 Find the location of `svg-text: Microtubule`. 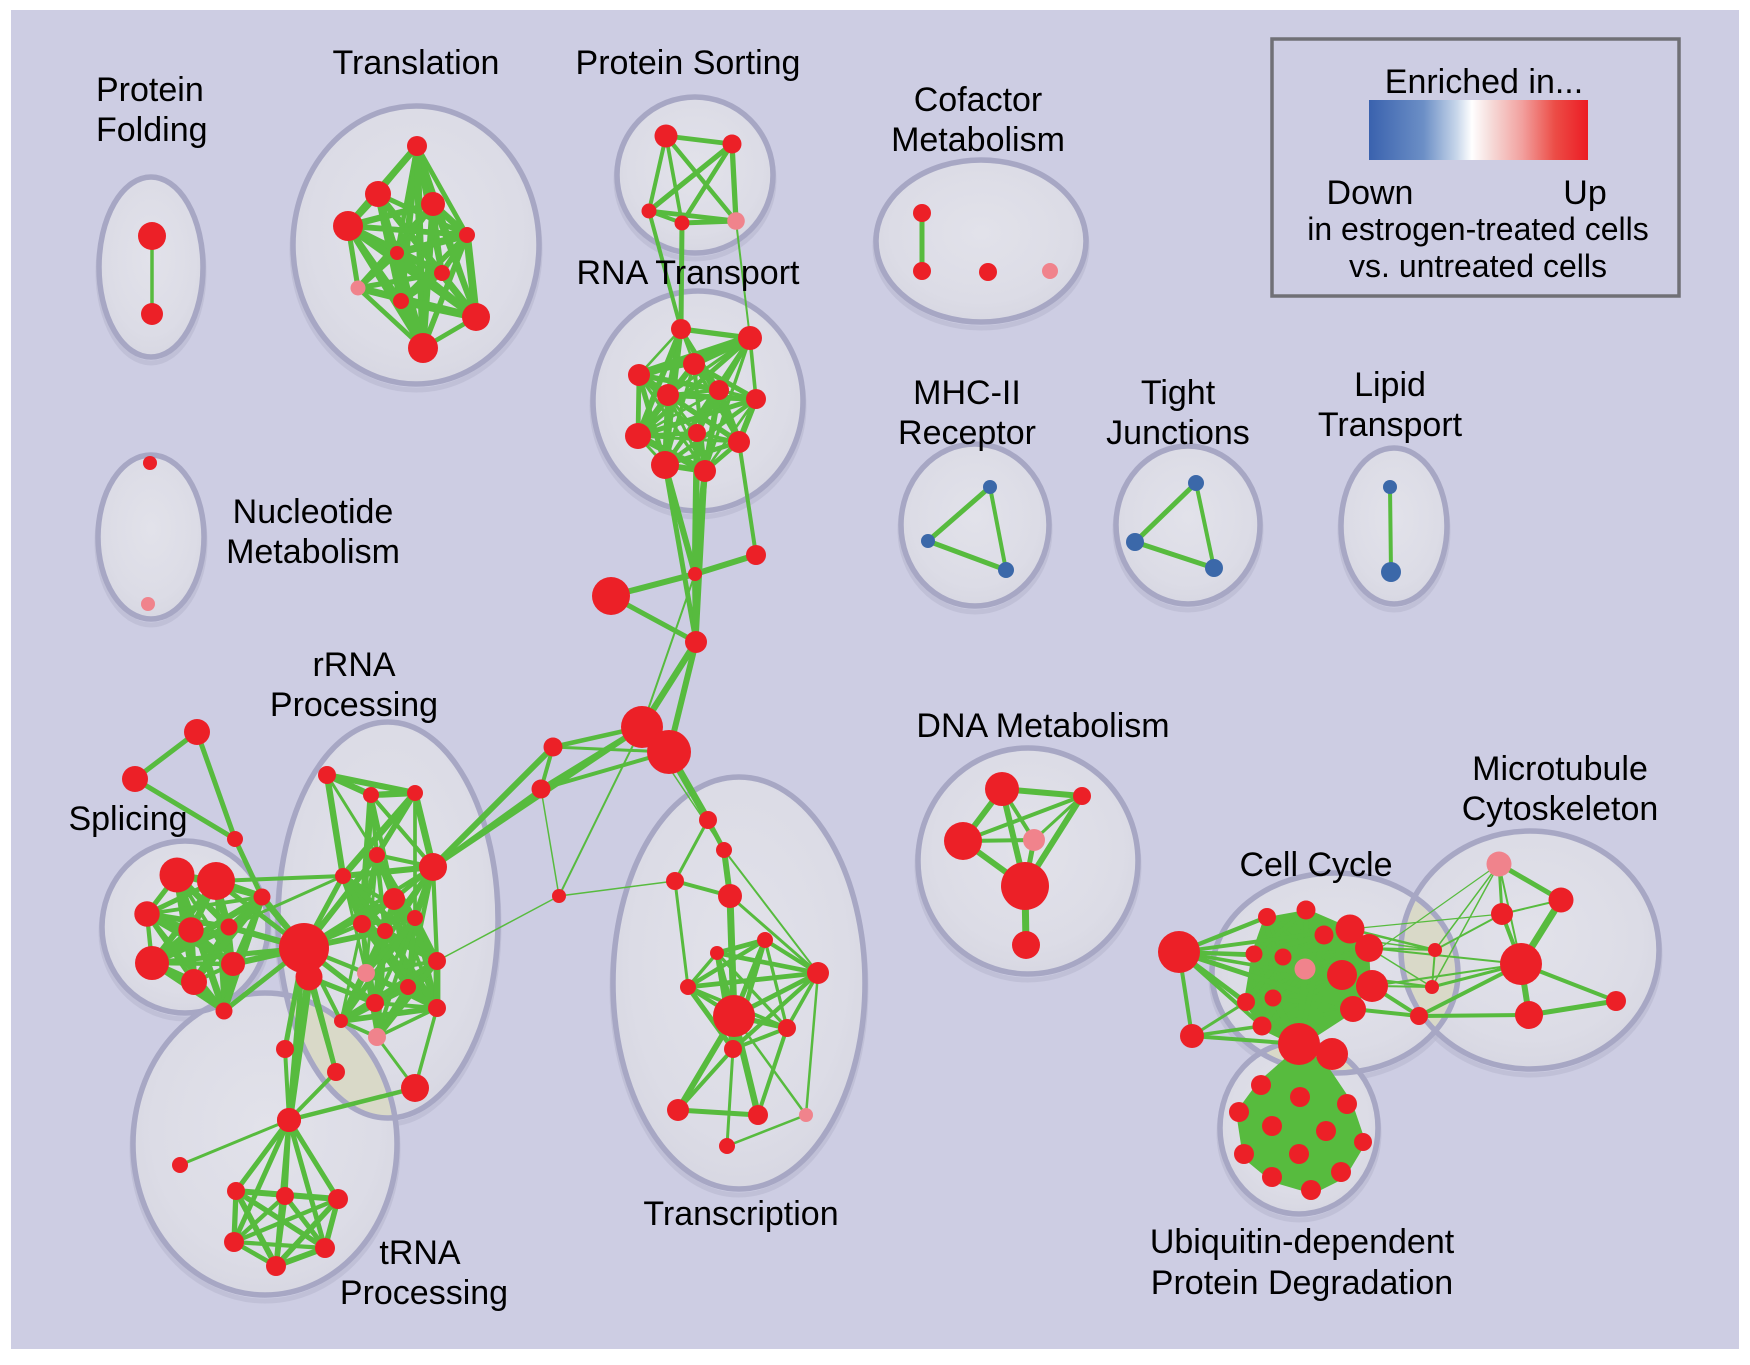

svg-text: Microtubule is located at coordinates (1560, 769).